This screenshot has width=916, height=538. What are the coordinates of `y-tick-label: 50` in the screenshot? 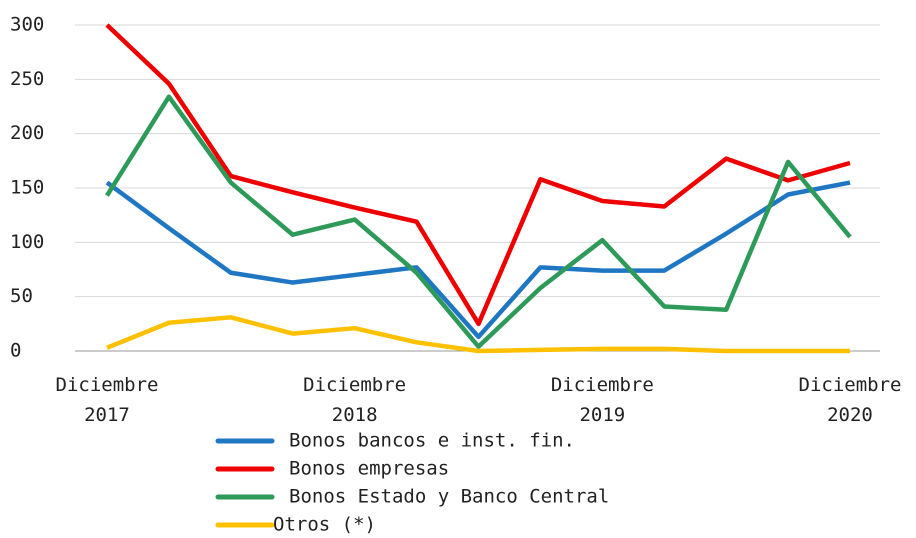 It's located at (21, 296).